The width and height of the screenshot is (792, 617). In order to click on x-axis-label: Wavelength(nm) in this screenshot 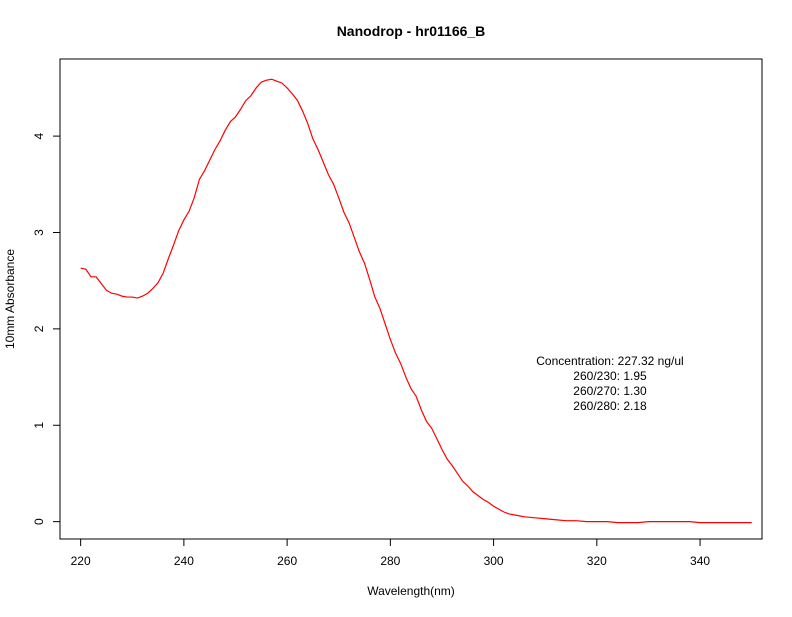, I will do `click(411, 591)`.